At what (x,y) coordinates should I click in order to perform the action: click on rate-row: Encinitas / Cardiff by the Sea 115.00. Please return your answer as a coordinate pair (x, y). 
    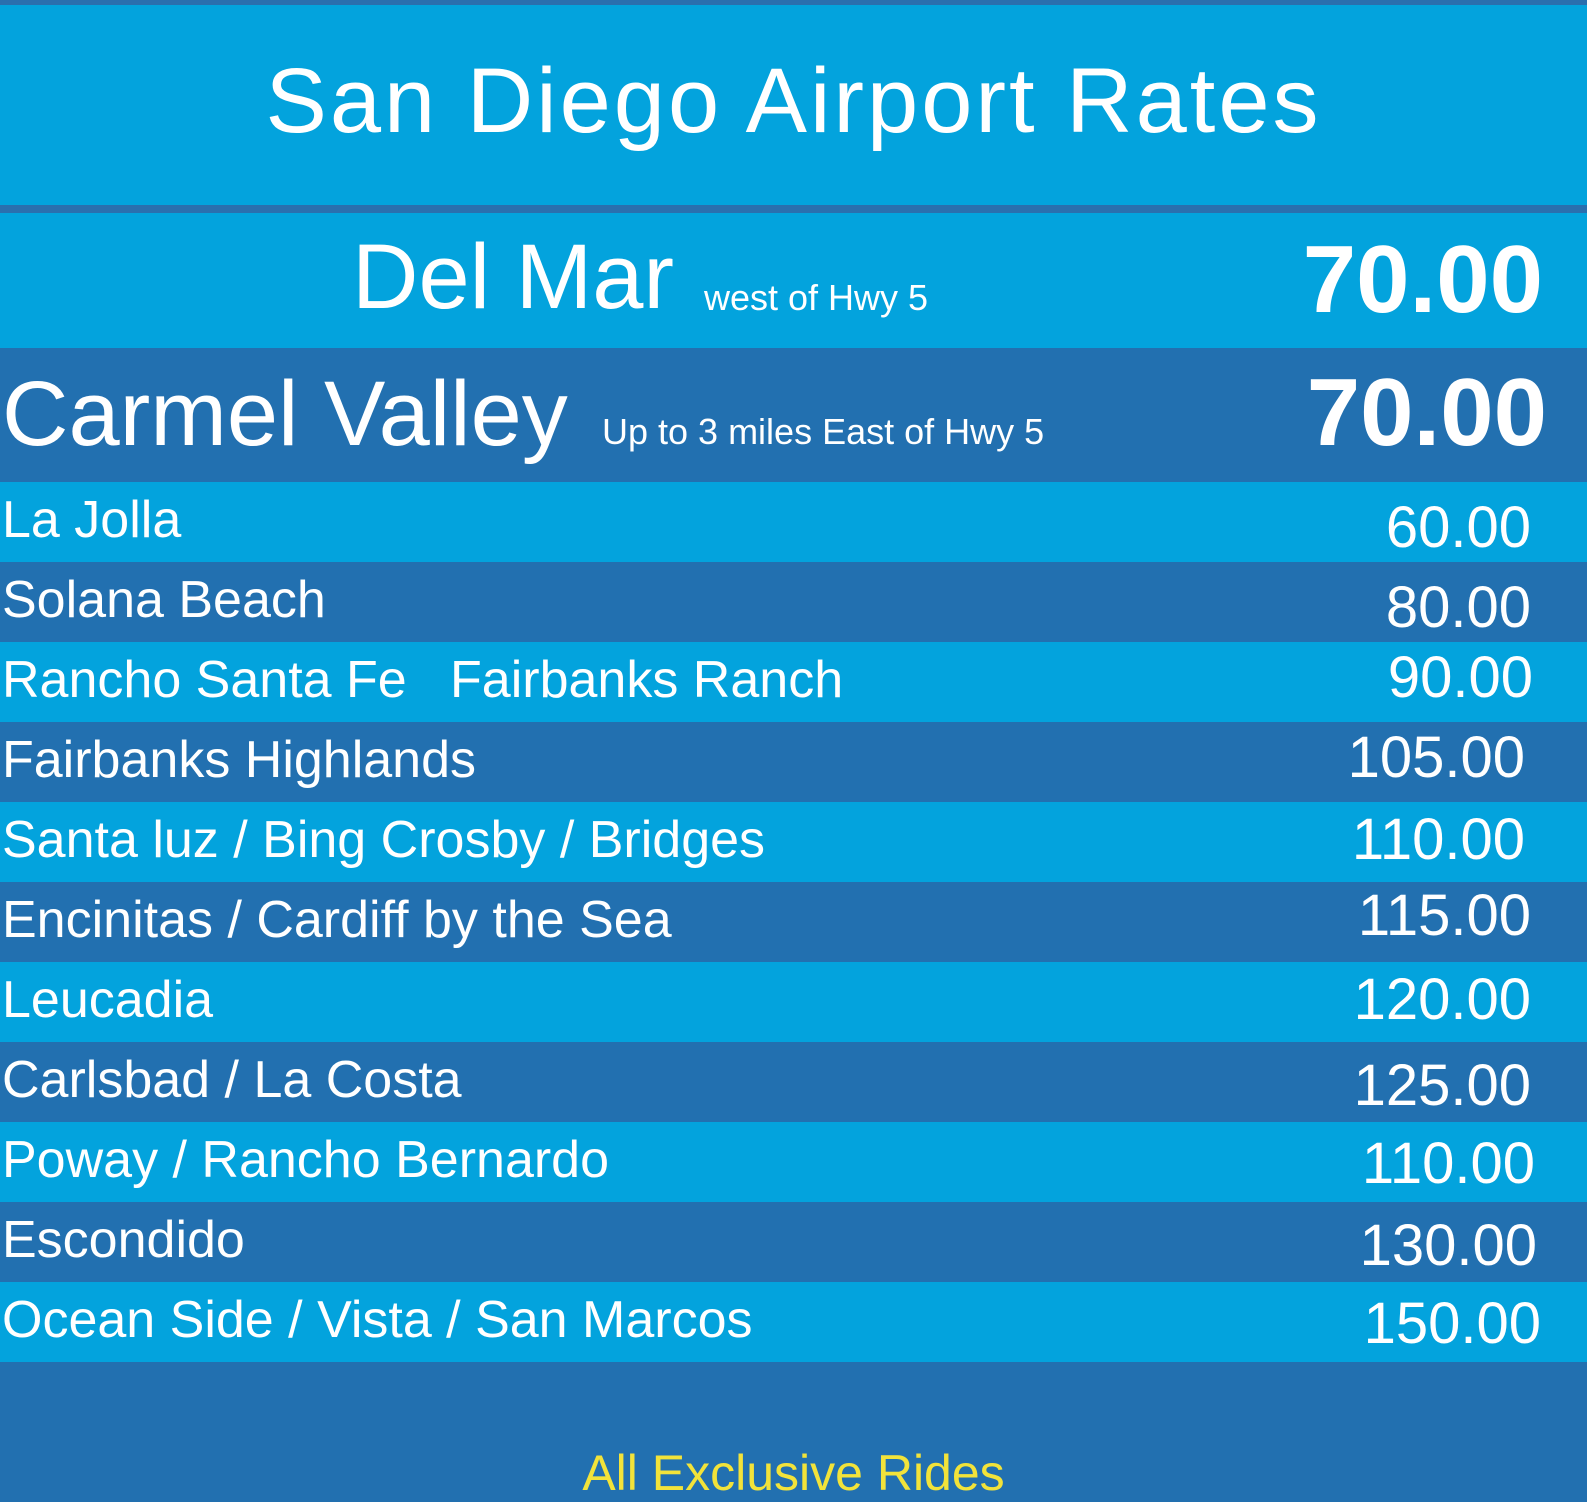
    Looking at the image, I should click on (793, 922).